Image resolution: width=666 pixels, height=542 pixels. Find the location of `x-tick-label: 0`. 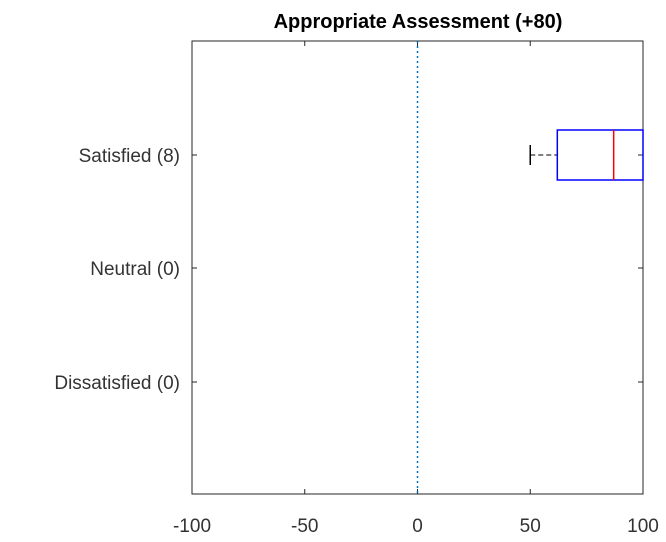

x-tick-label: 0 is located at coordinates (417, 526).